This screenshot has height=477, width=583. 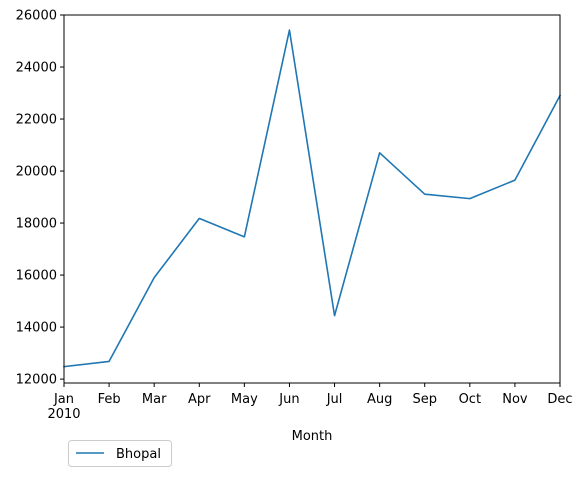 I want to click on y-tick-label: 22000, so click(x=36, y=120).